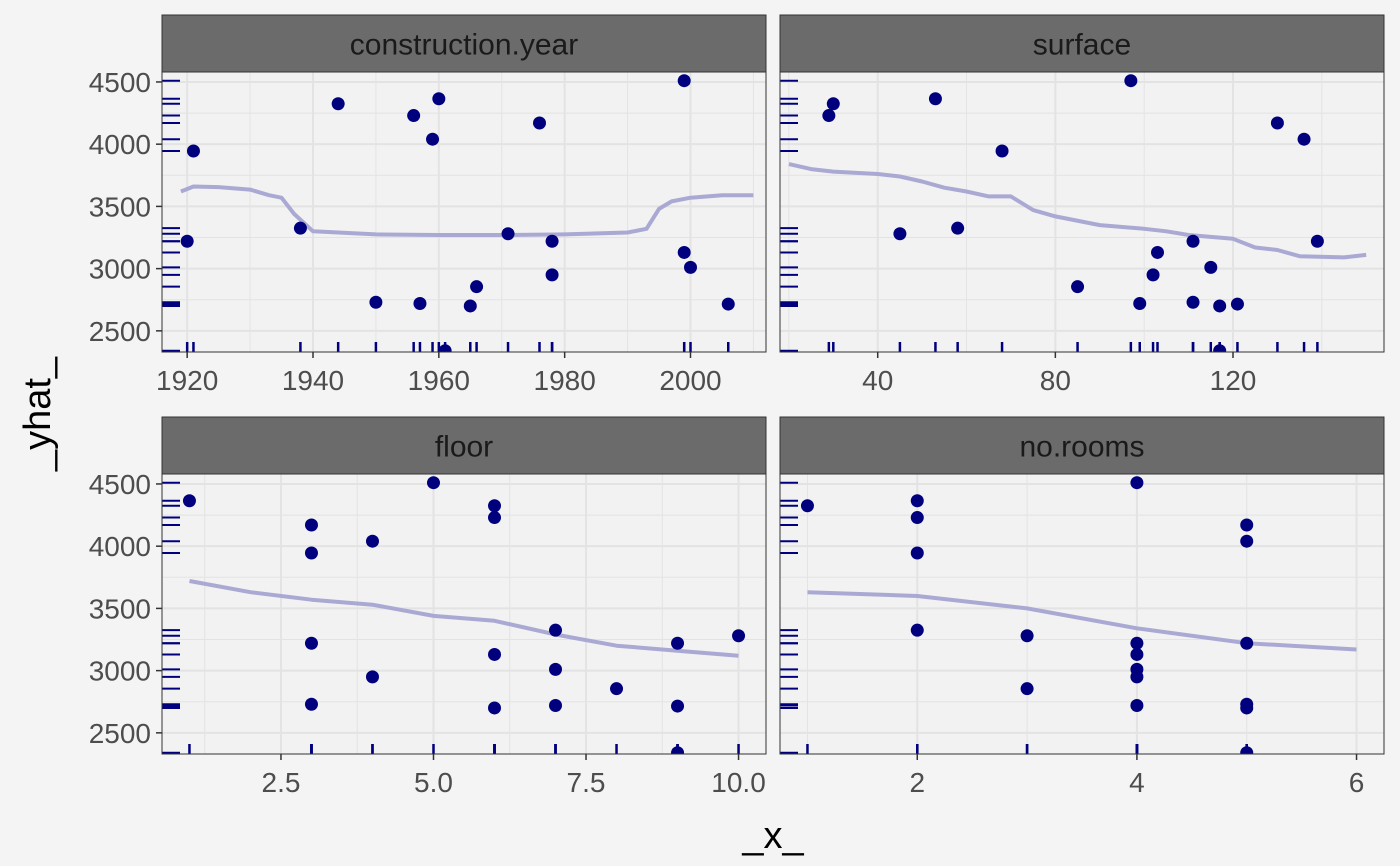 The width and height of the screenshot is (1400, 866). I want to click on x-tick-label: 1960, so click(439, 380).